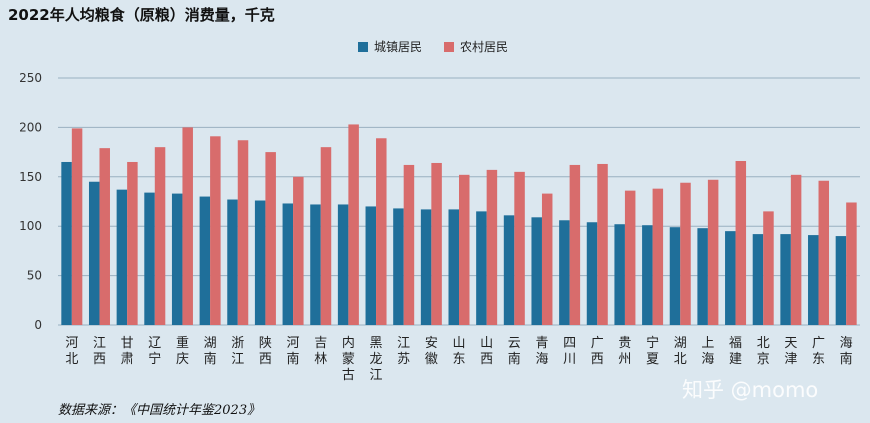  I want to click on y-tick-label: 50, so click(34, 276).